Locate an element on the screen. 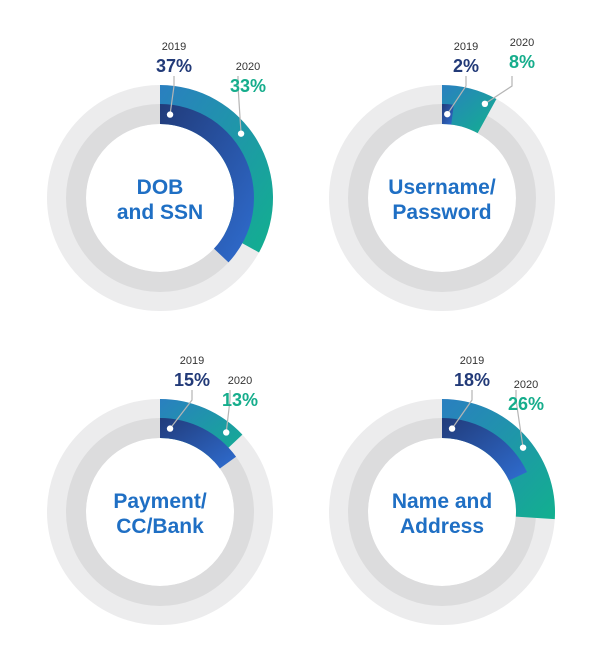 The width and height of the screenshot is (609, 659). value-label-2020: 8% is located at coordinates (522, 62).